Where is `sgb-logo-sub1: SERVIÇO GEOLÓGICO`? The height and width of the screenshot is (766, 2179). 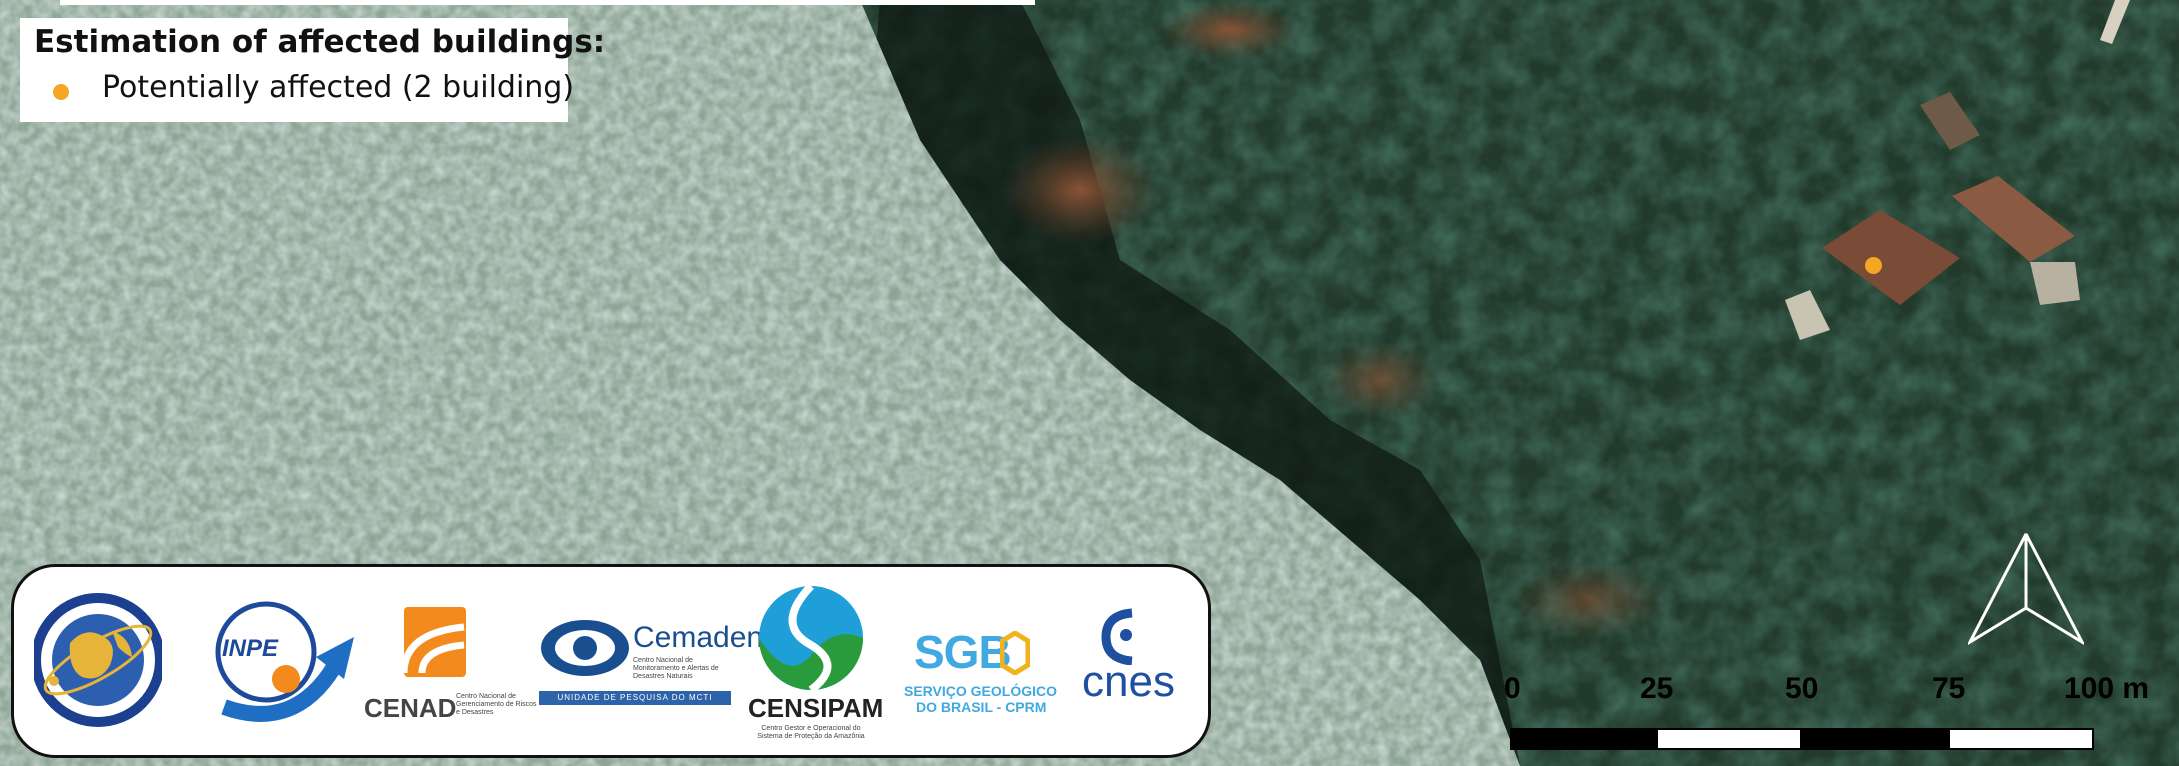
sgb-logo-sub1: SERVIÇO GEOLÓGICO is located at coordinates (980, 691).